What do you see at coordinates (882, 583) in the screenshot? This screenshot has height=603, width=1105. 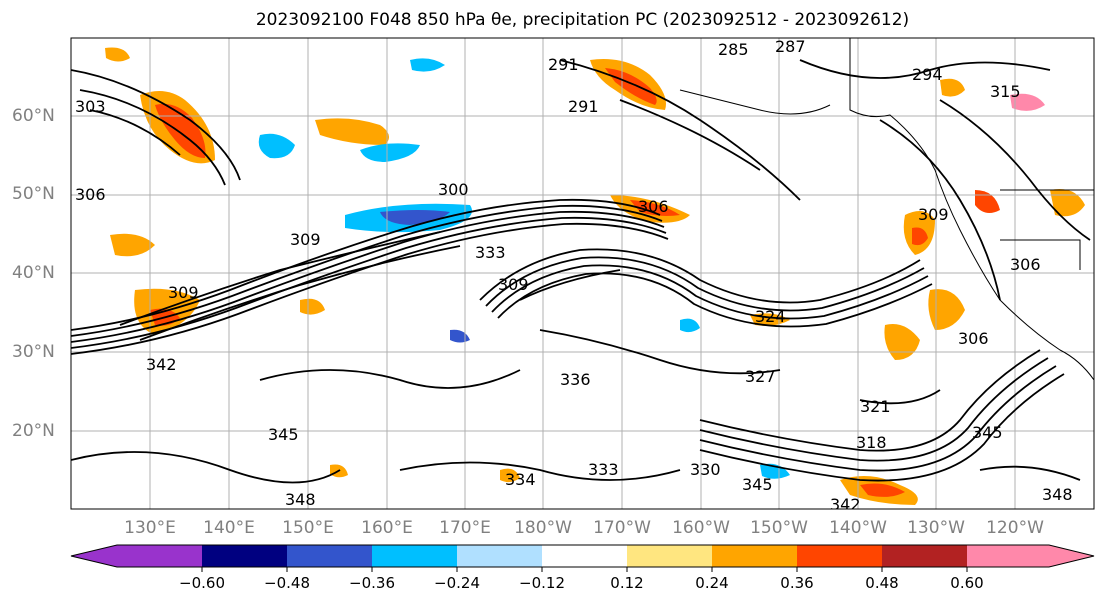 I see `colorbar-tick-label: 0.48` at bounding box center [882, 583].